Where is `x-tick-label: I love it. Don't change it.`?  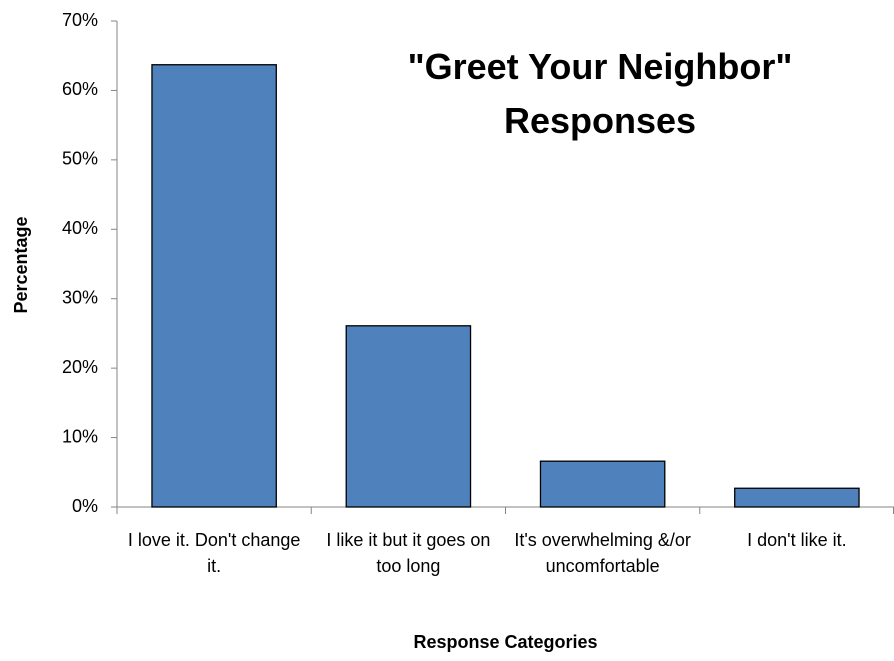
x-tick-label: I love it. Don't change it. is located at coordinates (214, 553).